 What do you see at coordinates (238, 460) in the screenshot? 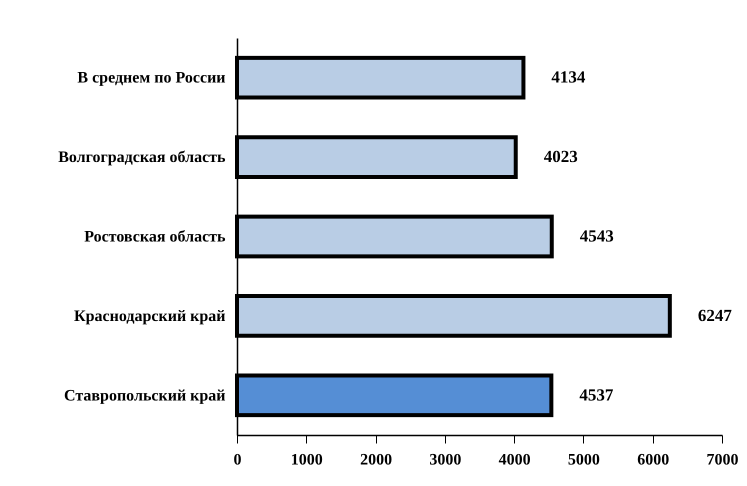
I see `x-tick-label: 0` at bounding box center [238, 460].